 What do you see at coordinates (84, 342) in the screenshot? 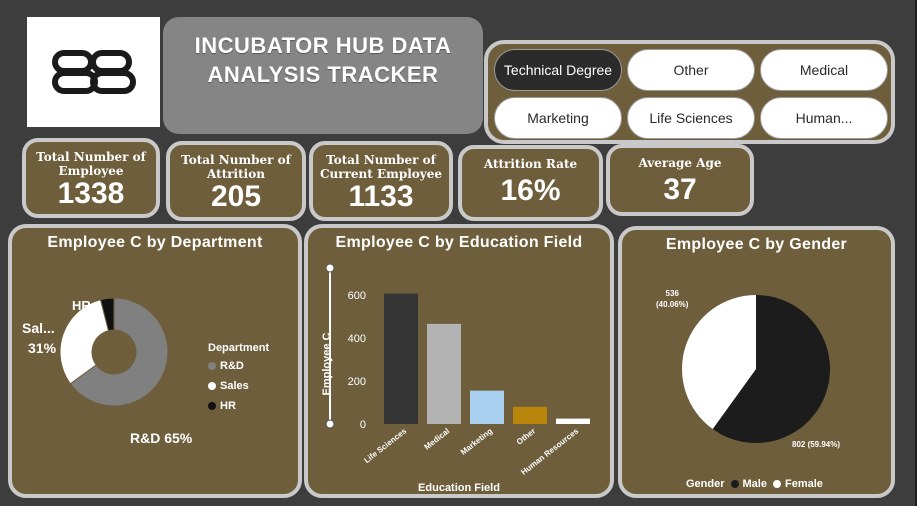
I see `donut-slice-sales` at bounding box center [84, 342].